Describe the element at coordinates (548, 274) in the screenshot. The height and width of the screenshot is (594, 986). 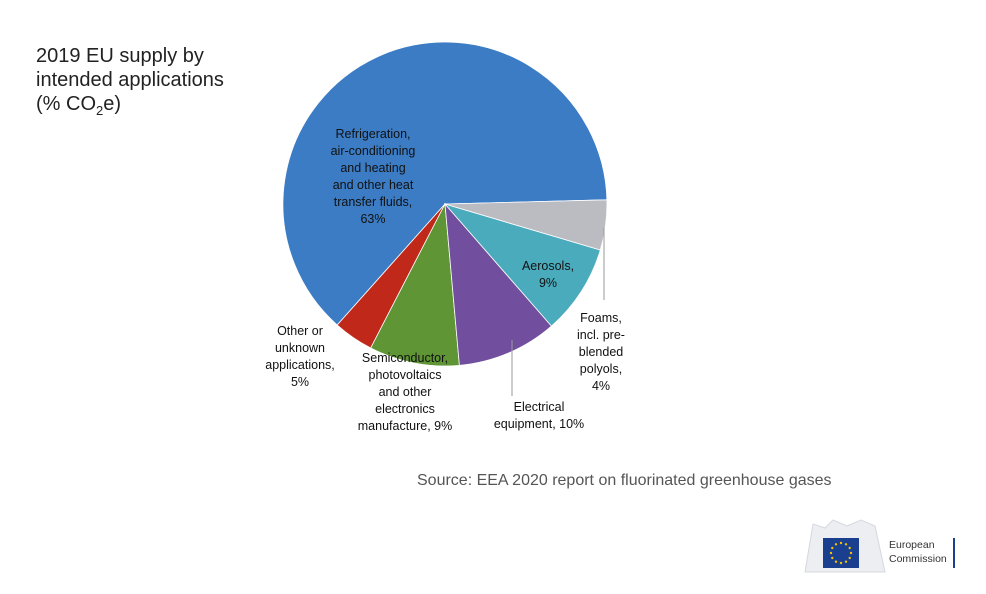
I see `slice-label-2: Aerosols, 9%` at that location.